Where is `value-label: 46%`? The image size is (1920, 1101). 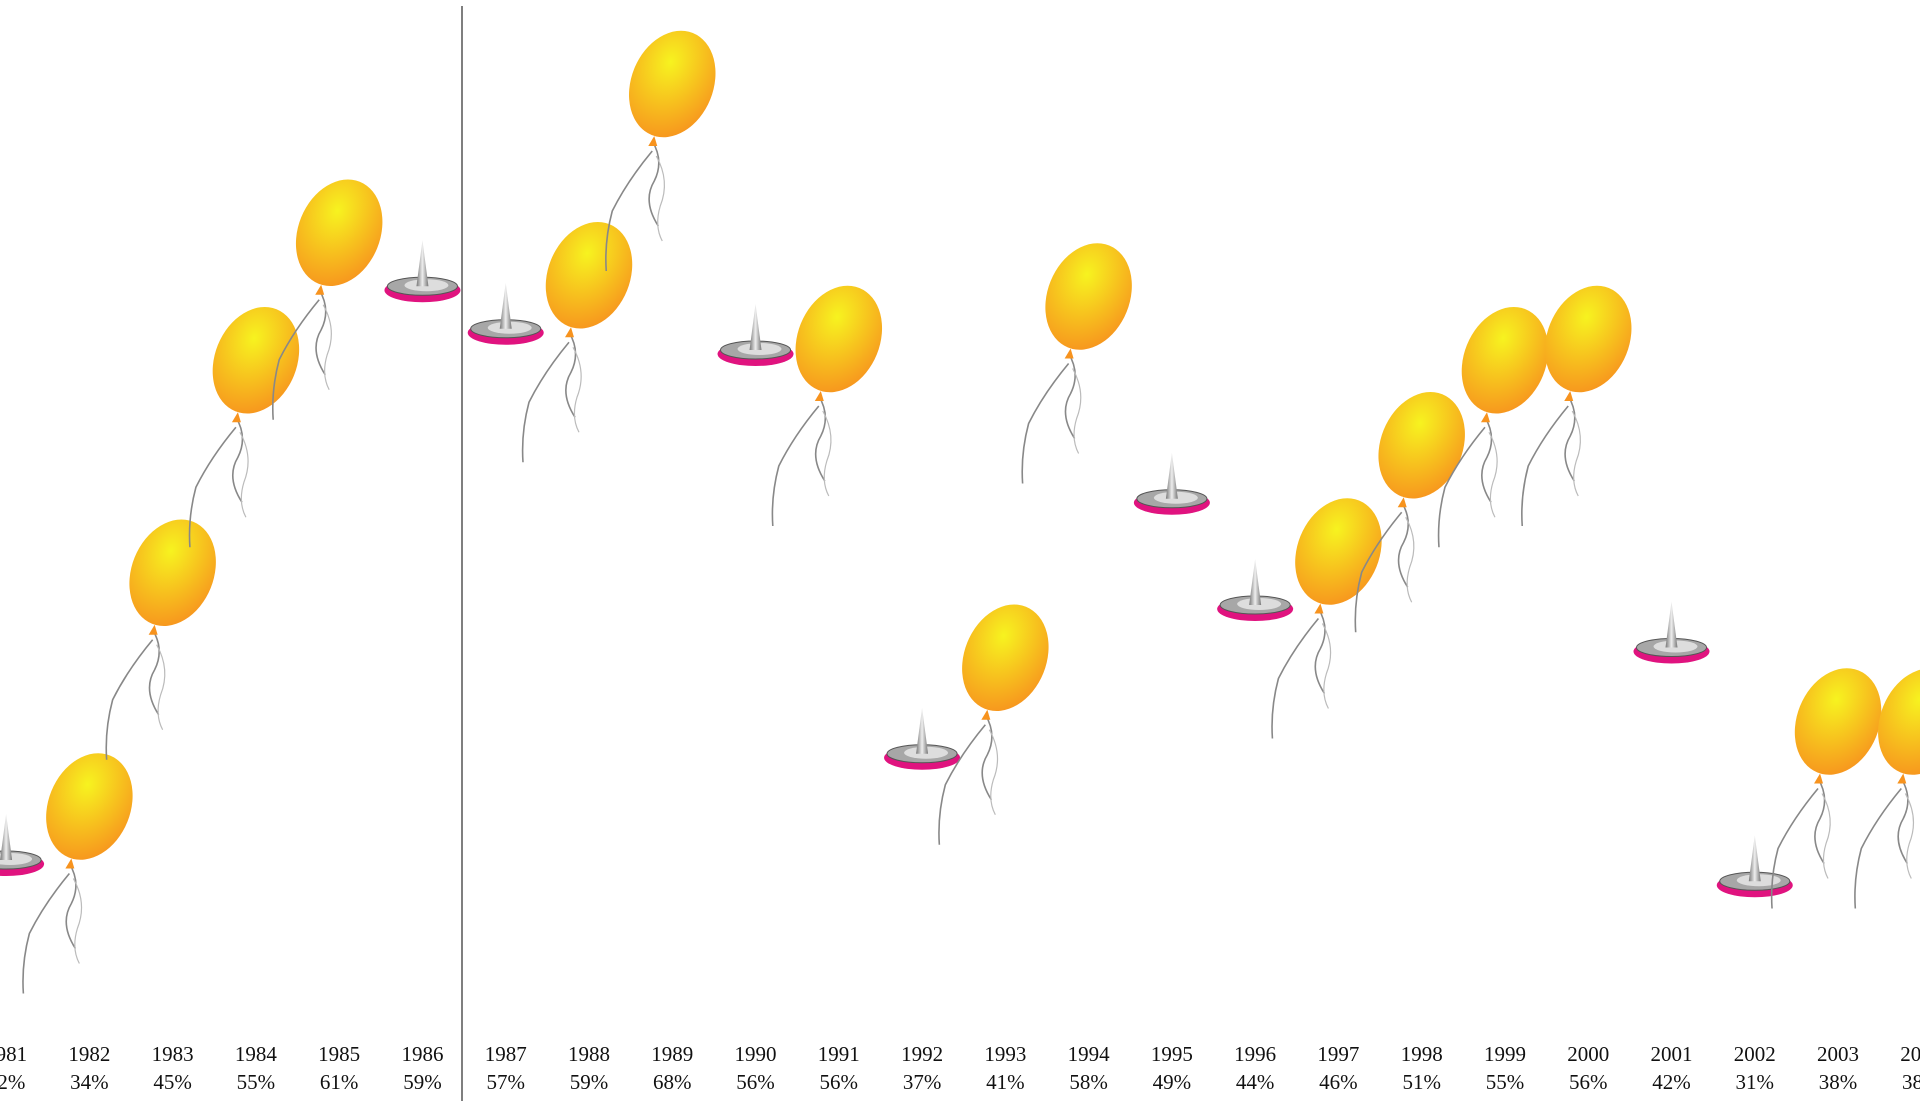
value-label: 46% is located at coordinates (1338, 1082).